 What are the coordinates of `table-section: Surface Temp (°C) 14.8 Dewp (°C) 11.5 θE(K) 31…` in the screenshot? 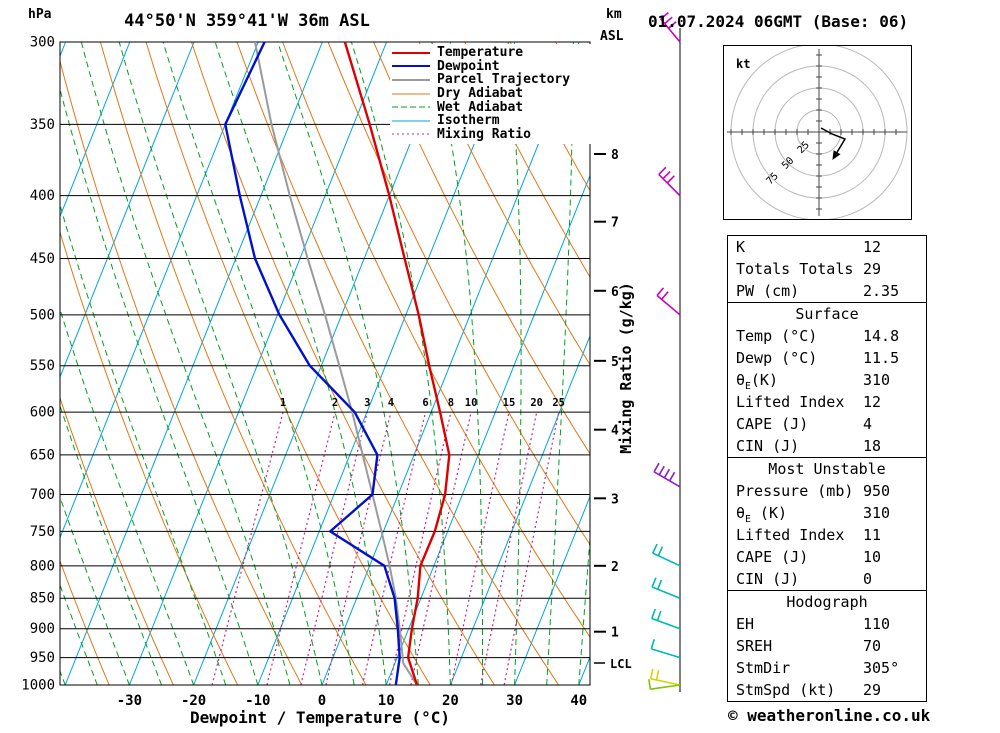 It's located at (827, 380).